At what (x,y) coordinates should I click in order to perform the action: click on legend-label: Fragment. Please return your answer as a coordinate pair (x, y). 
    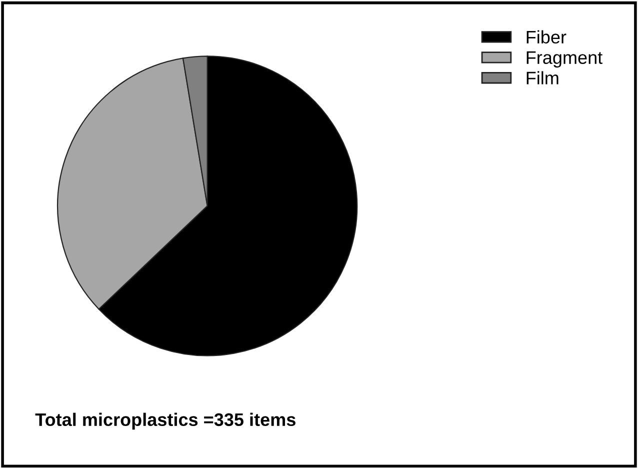
    Looking at the image, I should click on (564, 59).